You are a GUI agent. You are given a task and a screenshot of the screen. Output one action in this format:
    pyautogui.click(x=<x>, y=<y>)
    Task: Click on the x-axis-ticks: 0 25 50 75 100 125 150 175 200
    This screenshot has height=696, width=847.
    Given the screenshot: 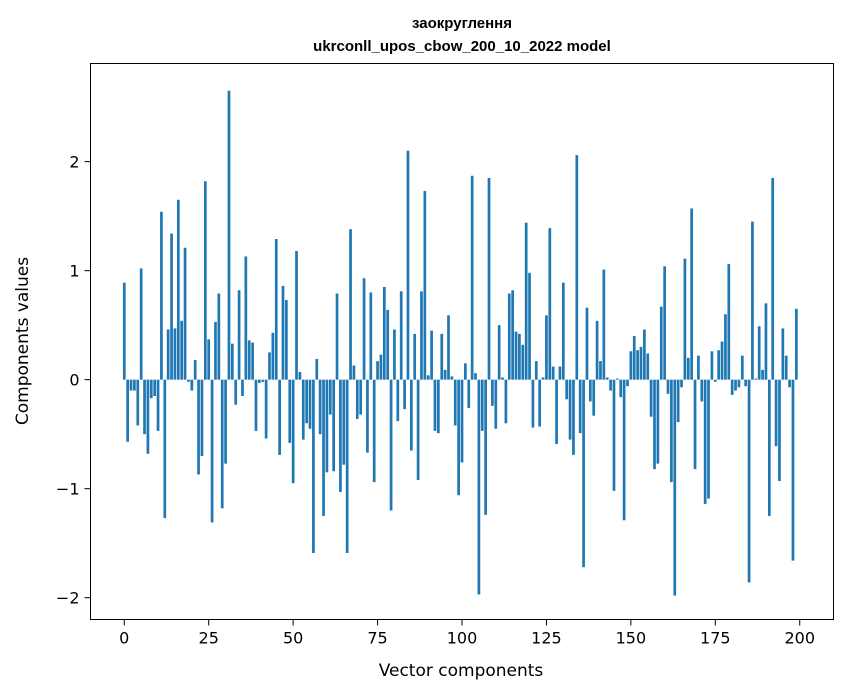 What is the action you would take?
    pyautogui.click(x=467, y=633)
    